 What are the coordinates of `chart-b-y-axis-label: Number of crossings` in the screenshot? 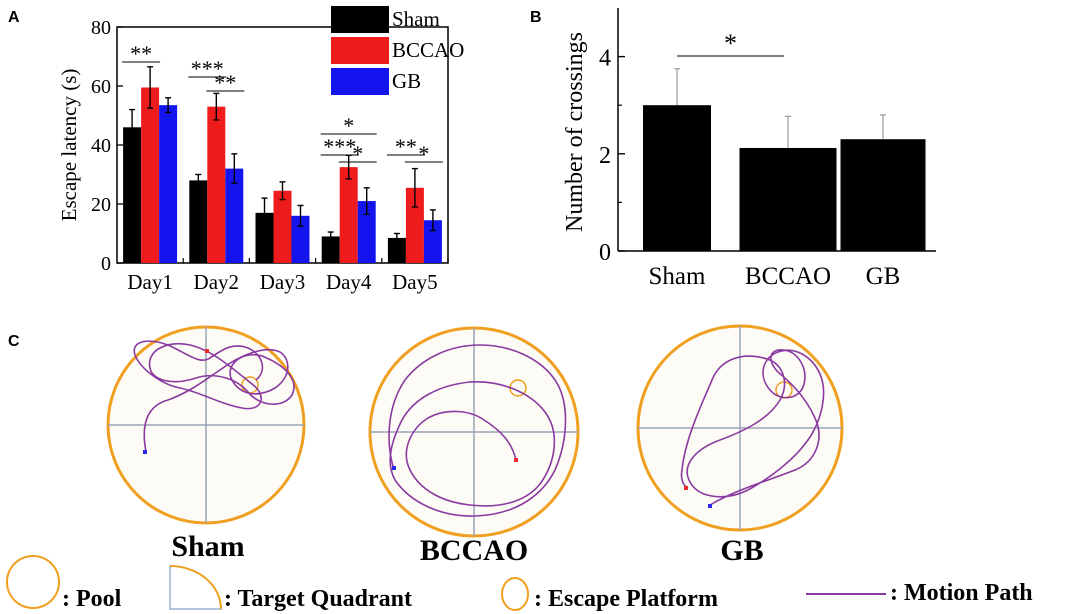 It's located at (575, 132).